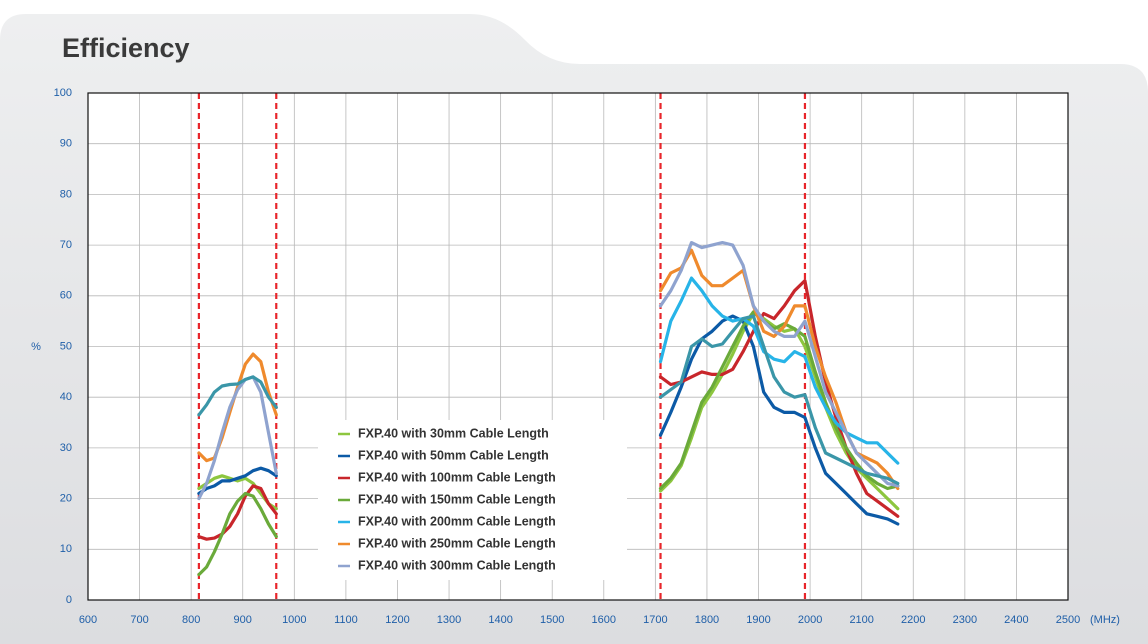 The image size is (1148, 644). I want to click on x-tick-label: 900, so click(243, 620).